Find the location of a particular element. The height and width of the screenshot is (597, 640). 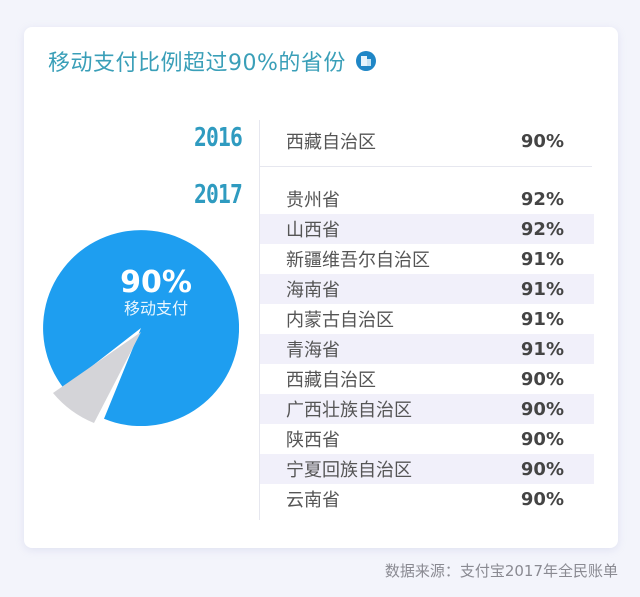

chart-title-text: 移动支付比例超过90%的省份 is located at coordinates (197, 63).